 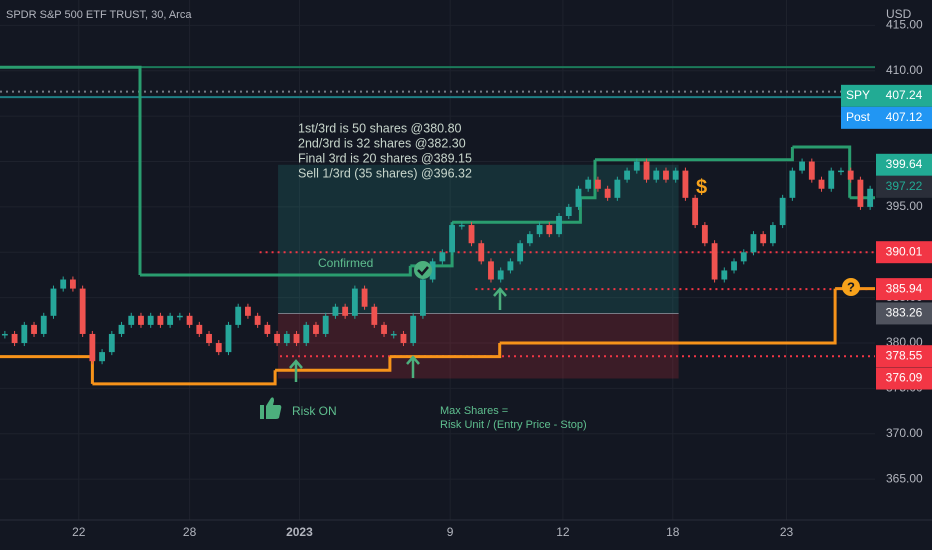 What do you see at coordinates (398, 334) in the screenshot?
I see `arrow-icons` at bounding box center [398, 334].